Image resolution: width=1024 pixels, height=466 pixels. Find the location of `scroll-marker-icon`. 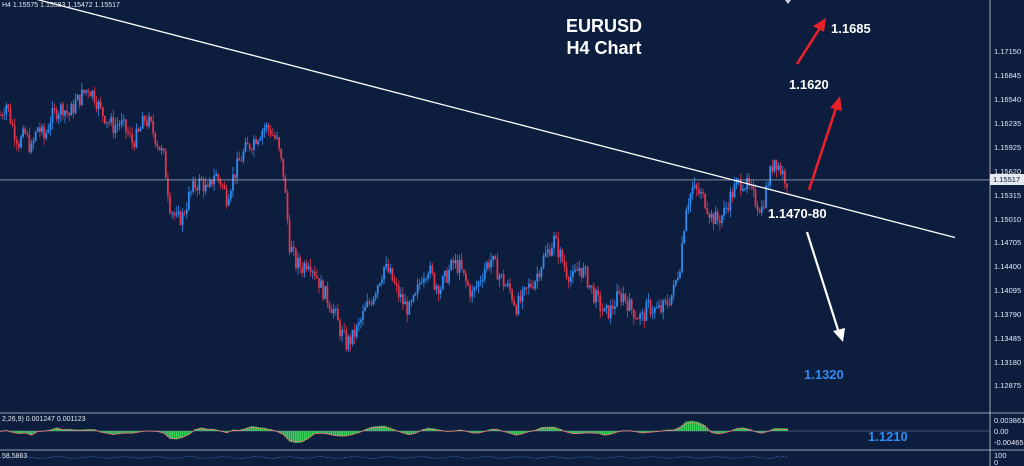

scroll-marker-icon is located at coordinates (788, 2).